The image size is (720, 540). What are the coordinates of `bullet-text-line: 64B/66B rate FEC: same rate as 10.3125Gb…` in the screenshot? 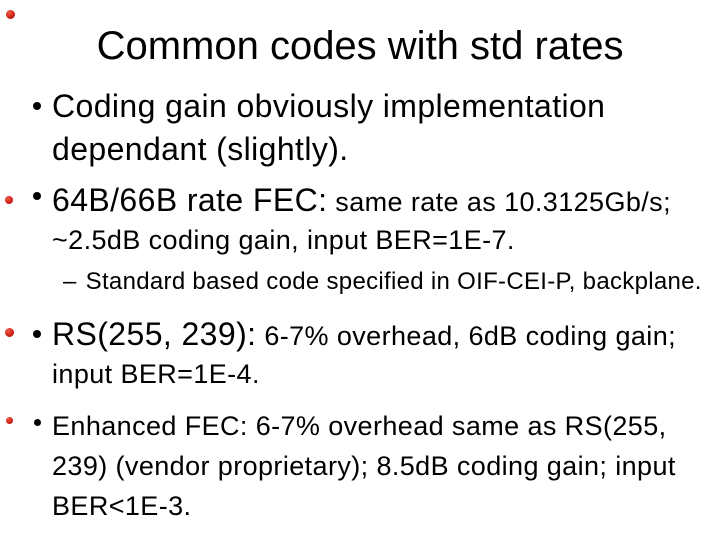 It's located at (361, 201).